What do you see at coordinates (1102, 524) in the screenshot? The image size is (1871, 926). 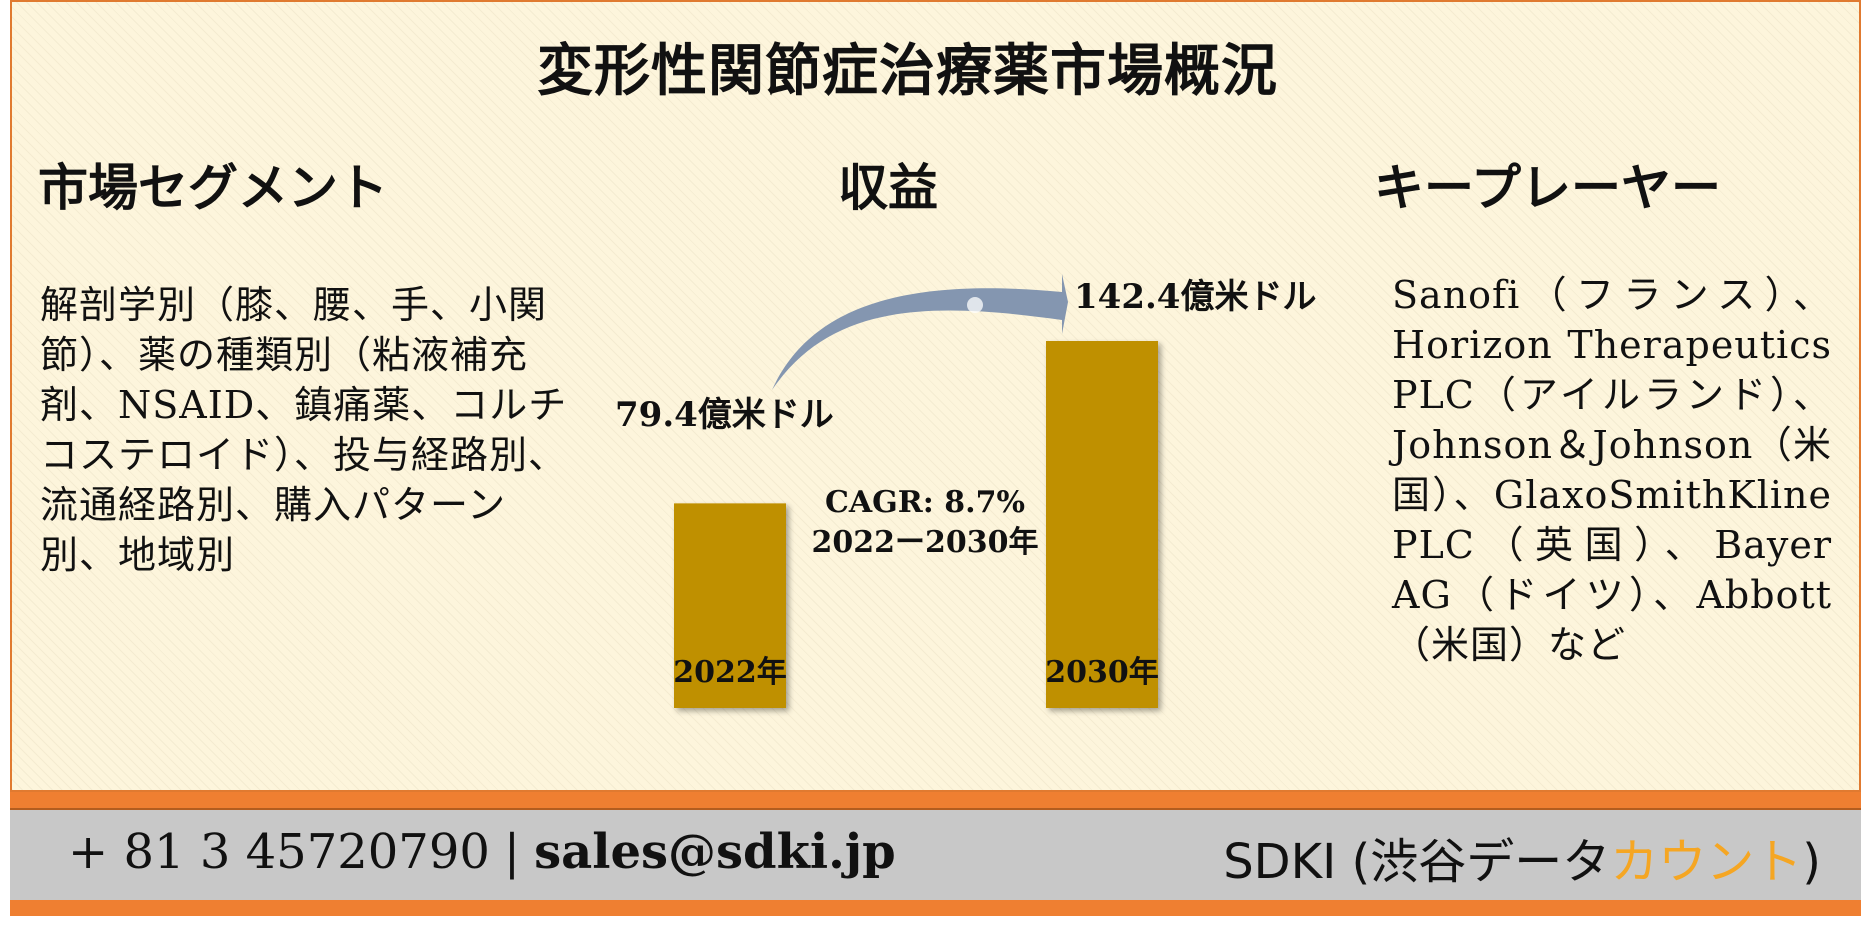 I see `bar-2030年` at bounding box center [1102, 524].